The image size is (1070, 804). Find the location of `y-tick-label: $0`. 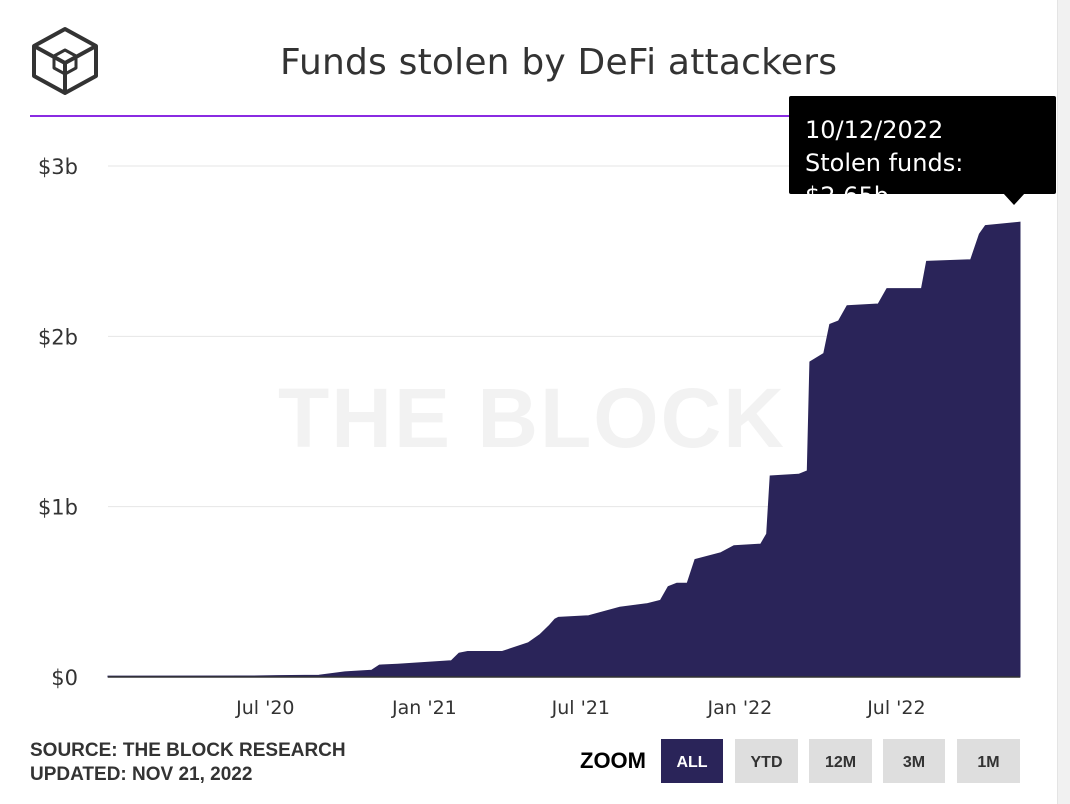

y-tick-label: $0 is located at coordinates (64, 678).